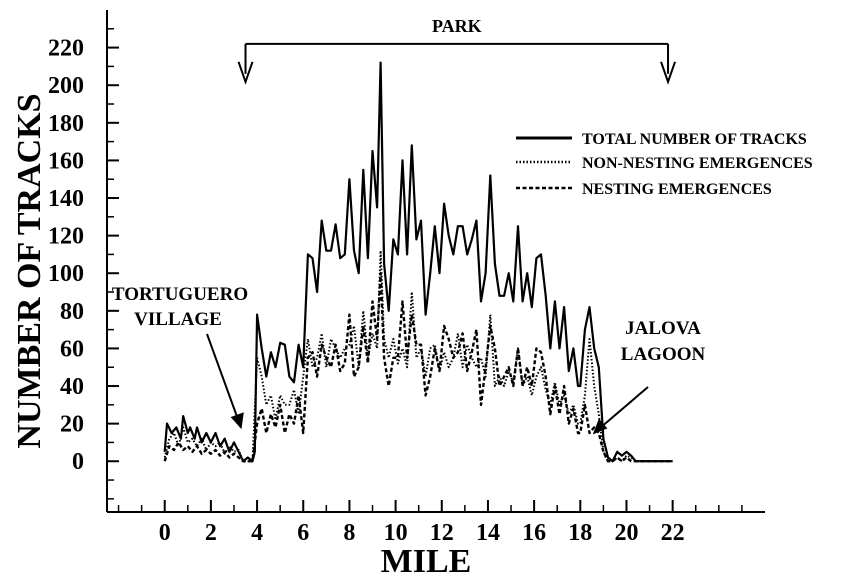  I want to click on x-tick-label: 14, so click(488, 533).